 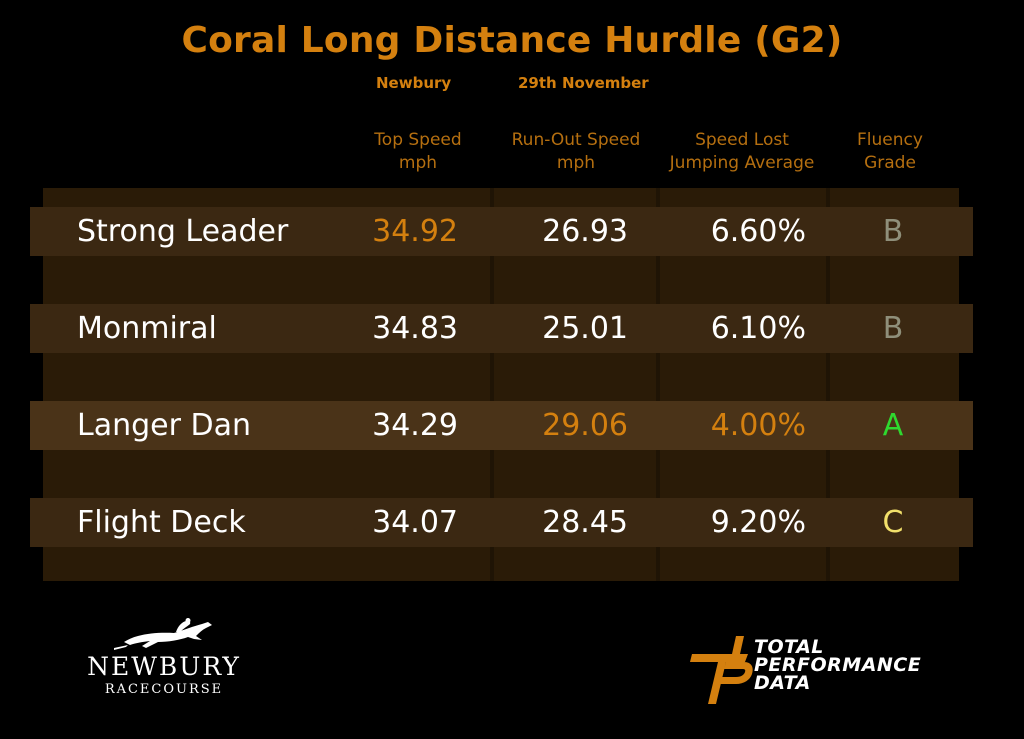 What do you see at coordinates (147, 328) in the screenshot?
I see `horse-name: Monmiral` at bounding box center [147, 328].